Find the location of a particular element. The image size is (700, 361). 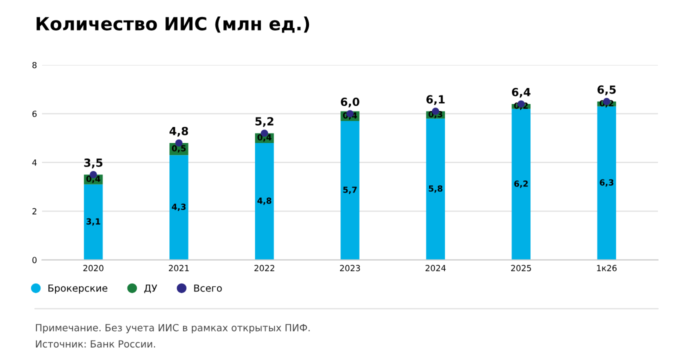

data-label: 6,5 is located at coordinates (607, 90).